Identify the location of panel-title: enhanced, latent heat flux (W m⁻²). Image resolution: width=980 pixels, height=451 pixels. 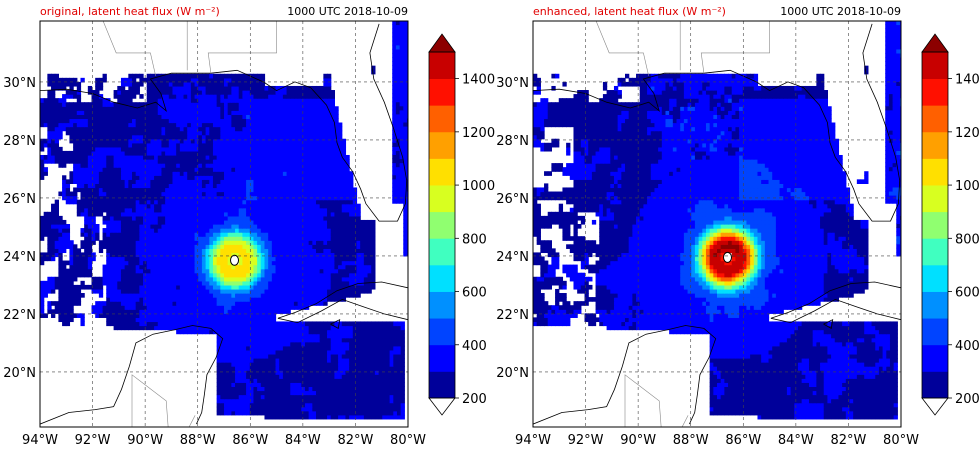
(629, 11).